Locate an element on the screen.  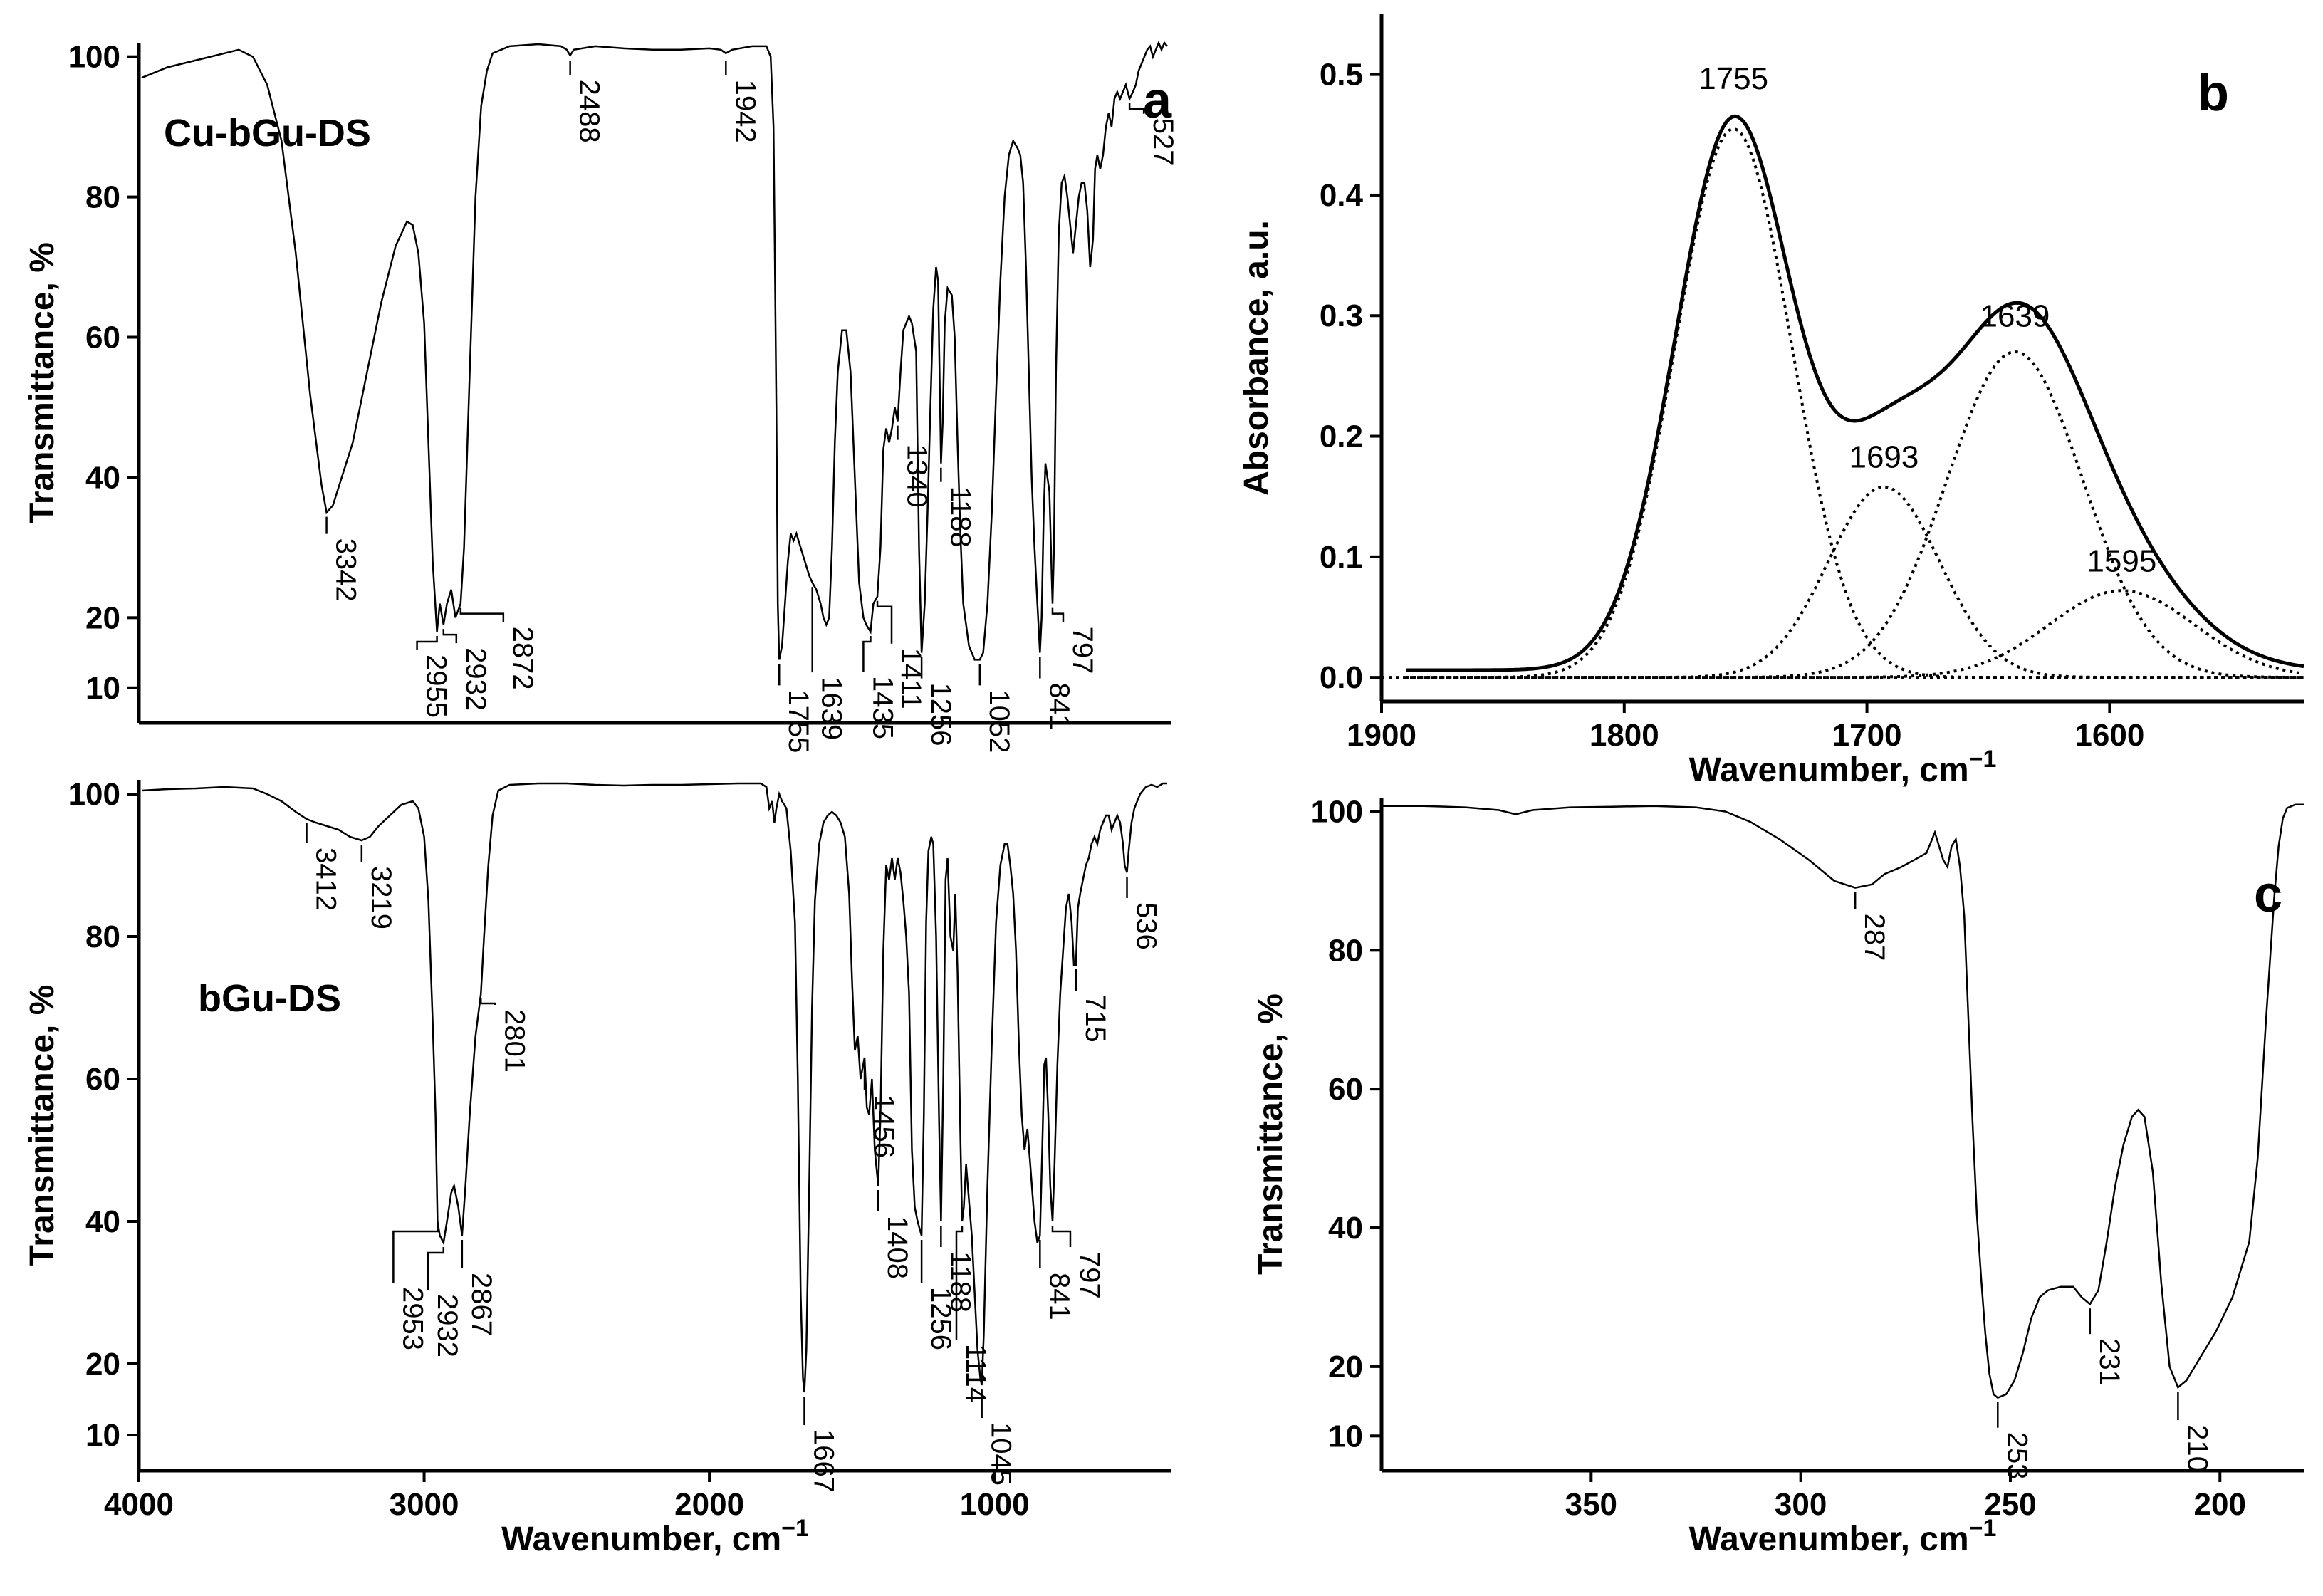
peak-label: 1942 is located at coordinates (745, 111).